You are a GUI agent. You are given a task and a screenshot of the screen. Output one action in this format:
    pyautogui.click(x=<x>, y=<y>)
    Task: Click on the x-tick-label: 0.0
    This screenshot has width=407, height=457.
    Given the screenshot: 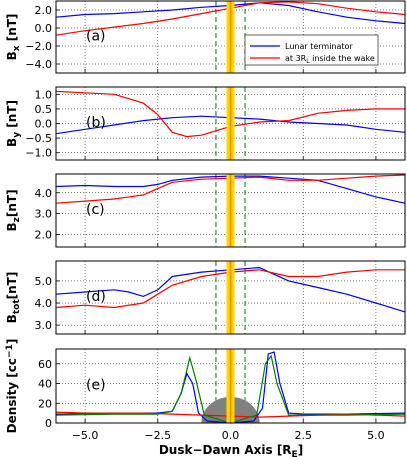 What is the action you would take?
    pyautogui.click(x=231, y=435)
    